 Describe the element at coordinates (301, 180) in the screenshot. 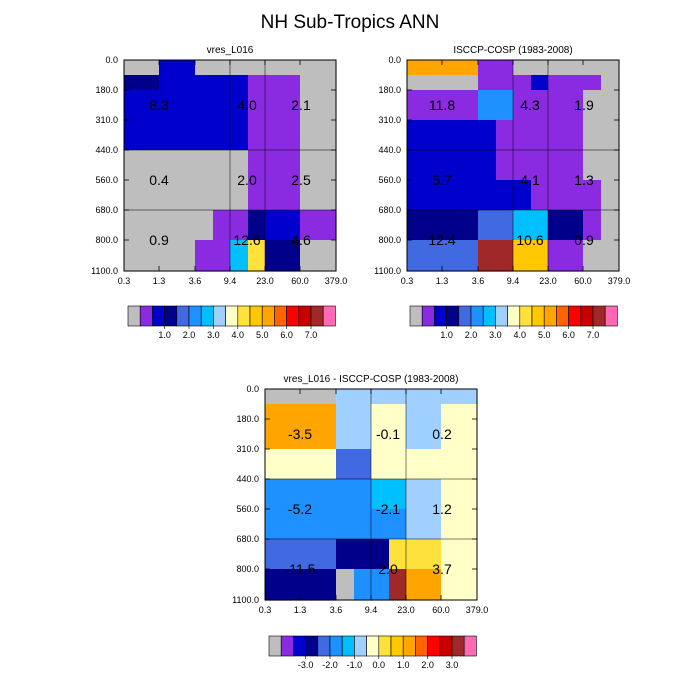

I see `data-label: 2.5` at that location.